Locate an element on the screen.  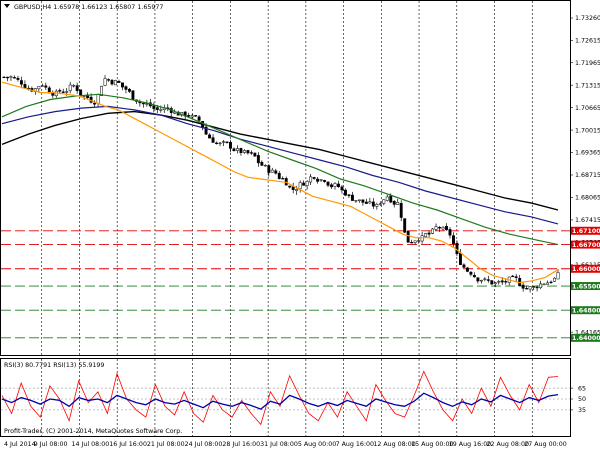
time-label: 31 Jul 08:00 is located at coordinates (279, 444).